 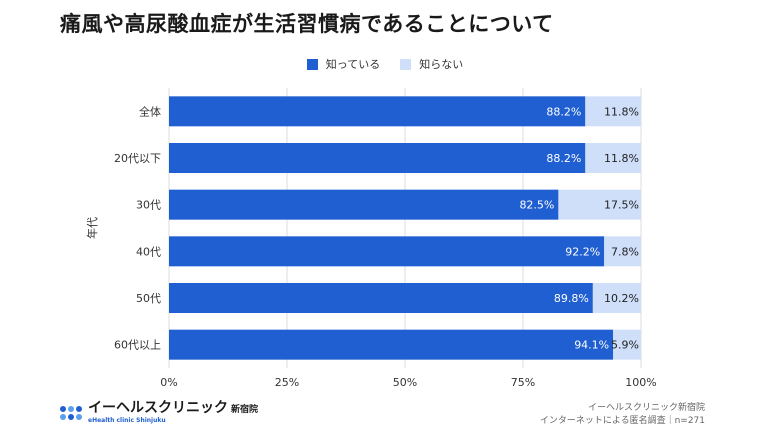 What do you see at coordinates (571, 298) in the screenshot?
I see `data-label-known: 89.8%` at bounding box center [571, 298].